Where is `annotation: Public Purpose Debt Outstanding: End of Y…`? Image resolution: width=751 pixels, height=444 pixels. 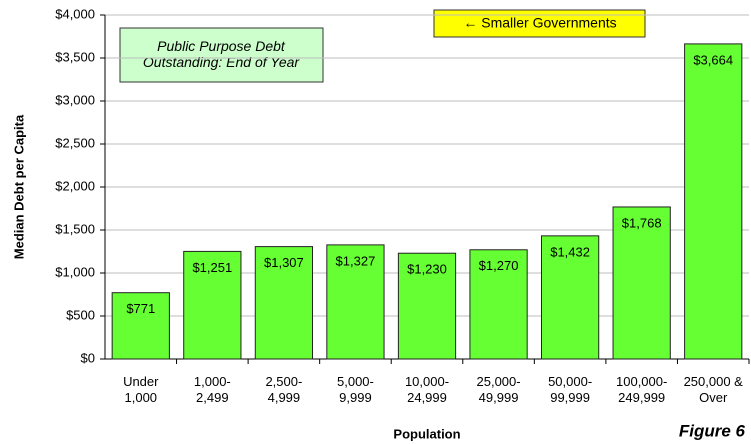 annotation: Public Purpose Debt Outstanding: End of Y… is located at coordinates (222, 54).